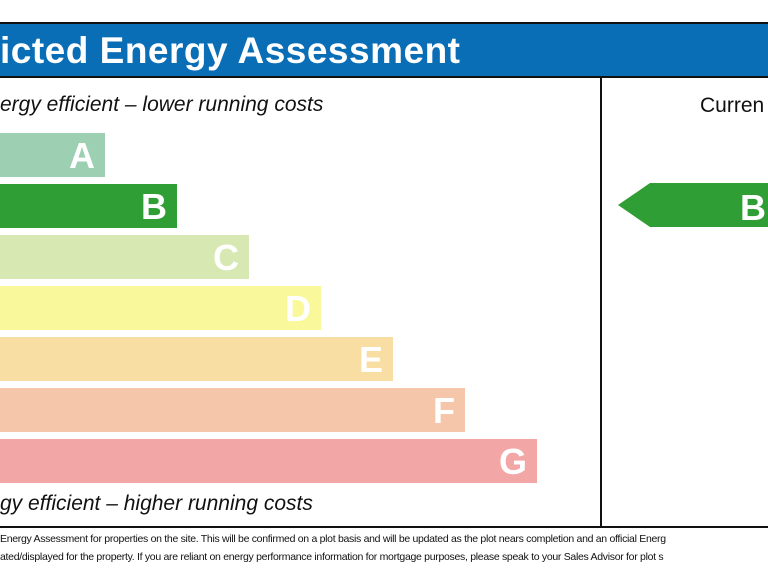  What do you see at coordinates (196, 359) in the screenshot?
I see `rating-band-e: E` at bounding box center [196, 359].